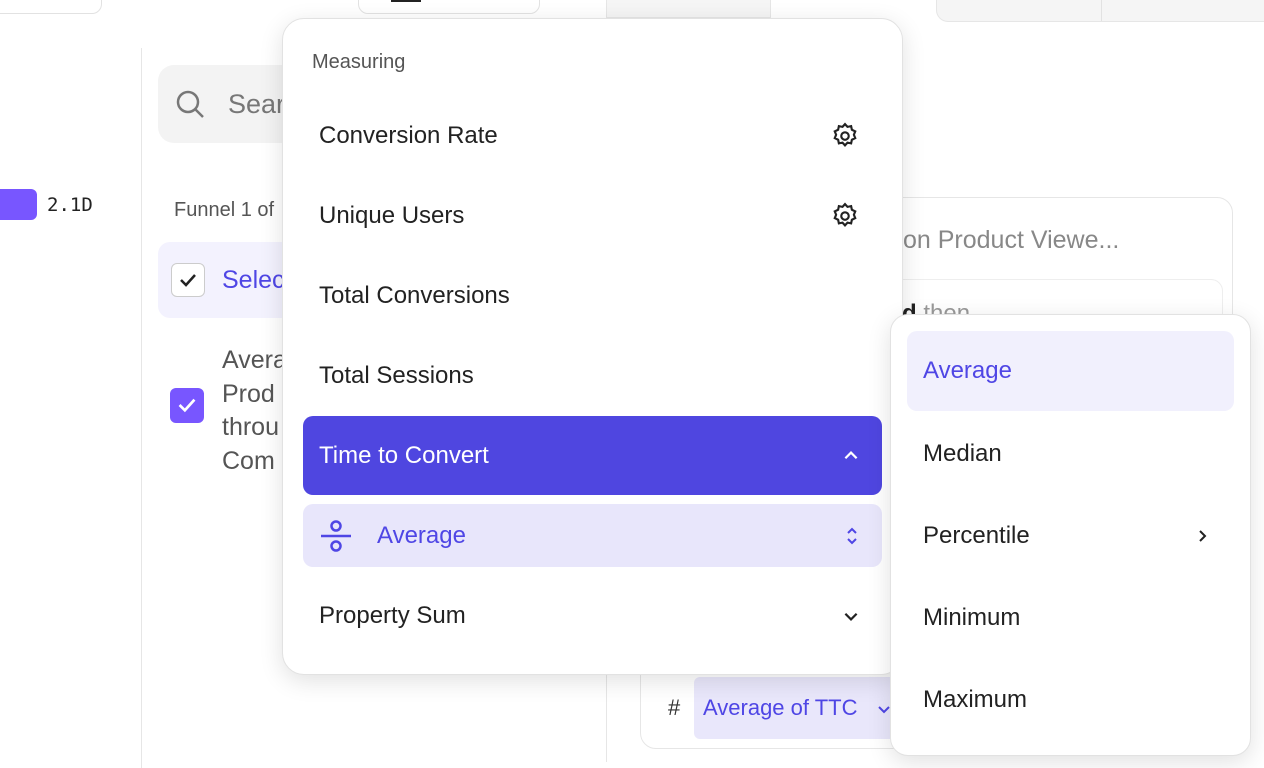  What do you see at coordinates (962, 453) in the screenshot?
I see `menu-item-label: Median` at bounding box center [962, 453].